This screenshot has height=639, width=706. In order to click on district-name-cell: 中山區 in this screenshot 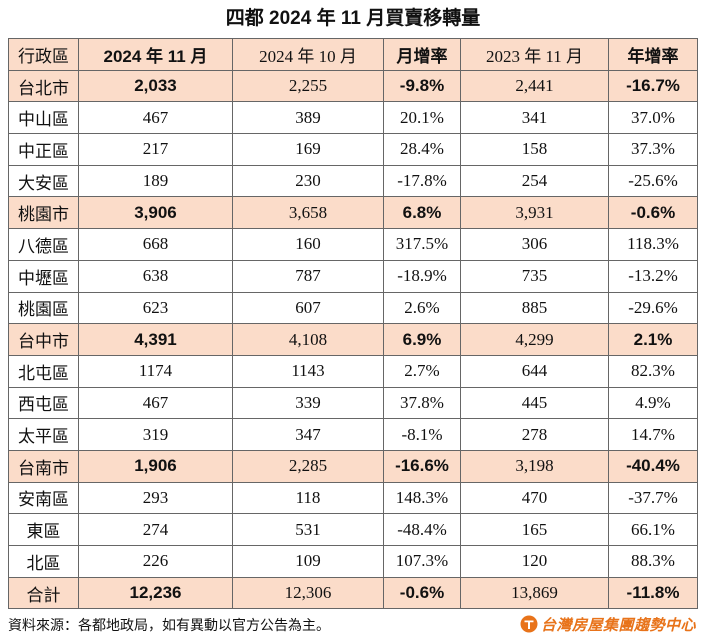, I will do `click(43, 118)`.